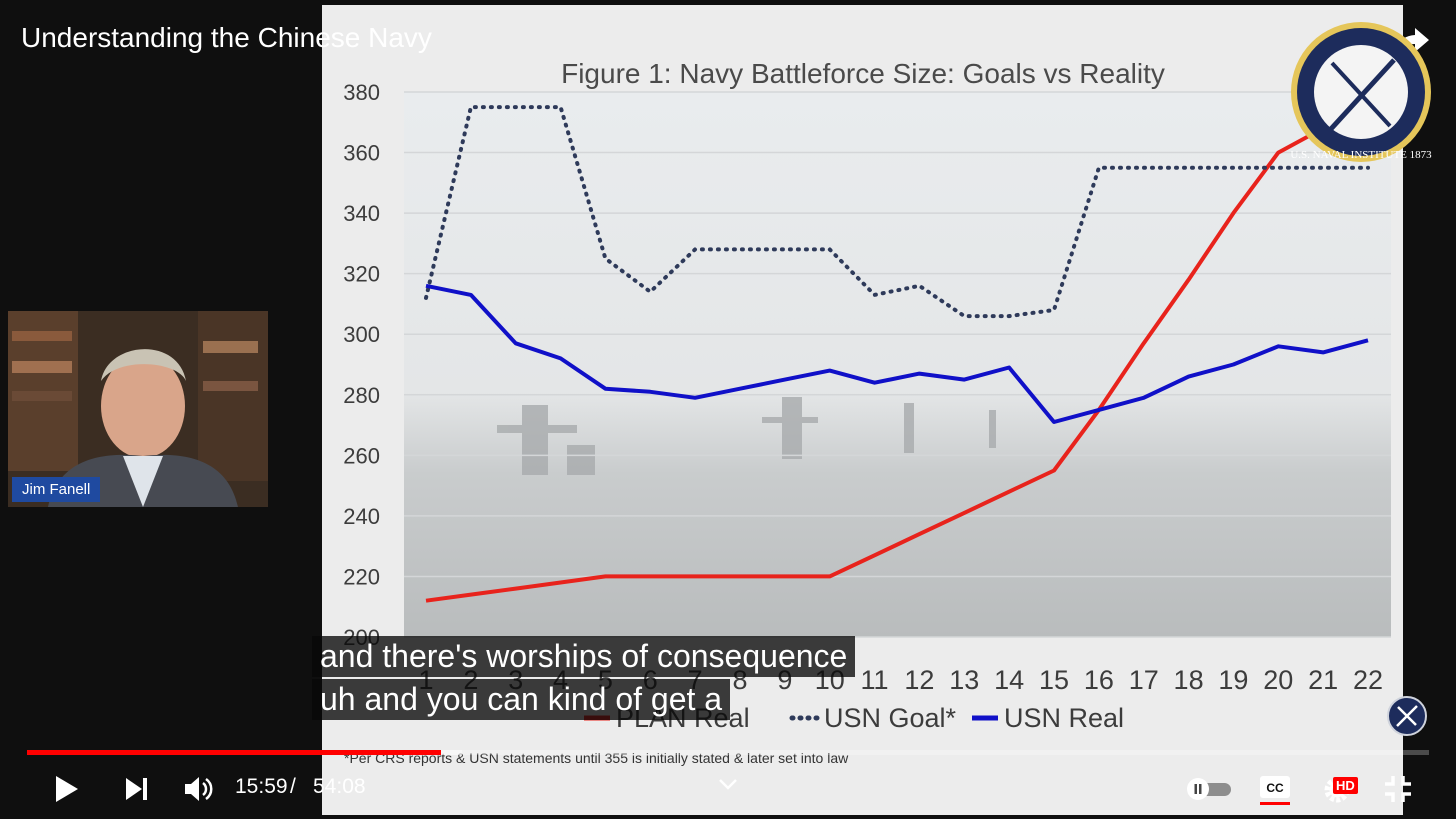 The width and height of the screenshot is (1456, 819). Describe the element at coordinates (361, 153) in the screenshot. I see `y-tick-label: 360` at that location.